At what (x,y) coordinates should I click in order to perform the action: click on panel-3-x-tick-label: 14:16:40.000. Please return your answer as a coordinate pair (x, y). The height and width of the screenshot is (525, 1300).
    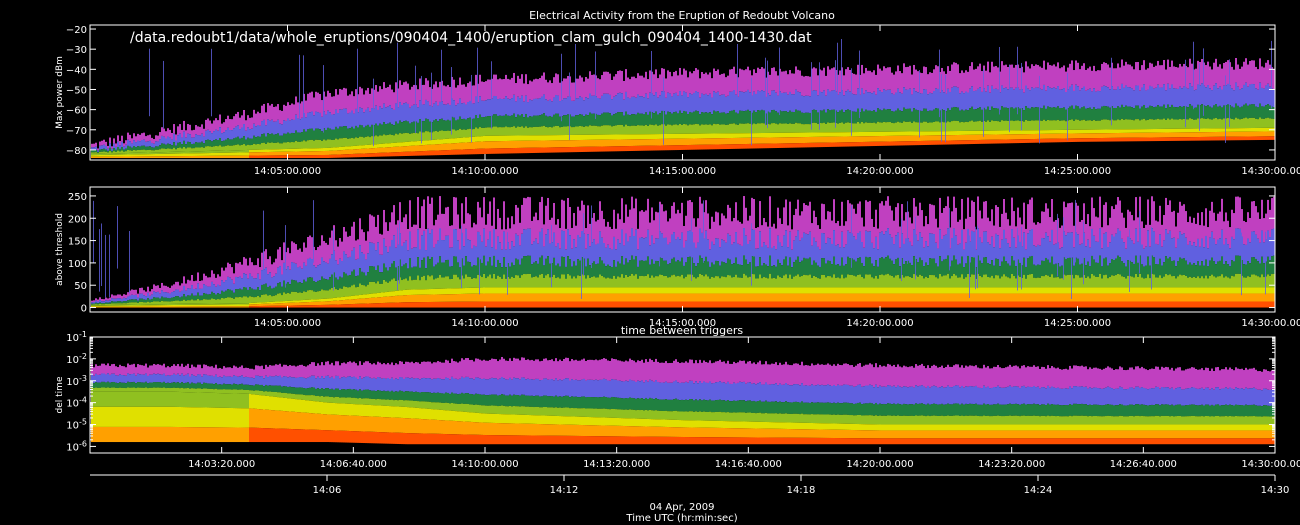
    Looking at the image, I should click on (748, 464).